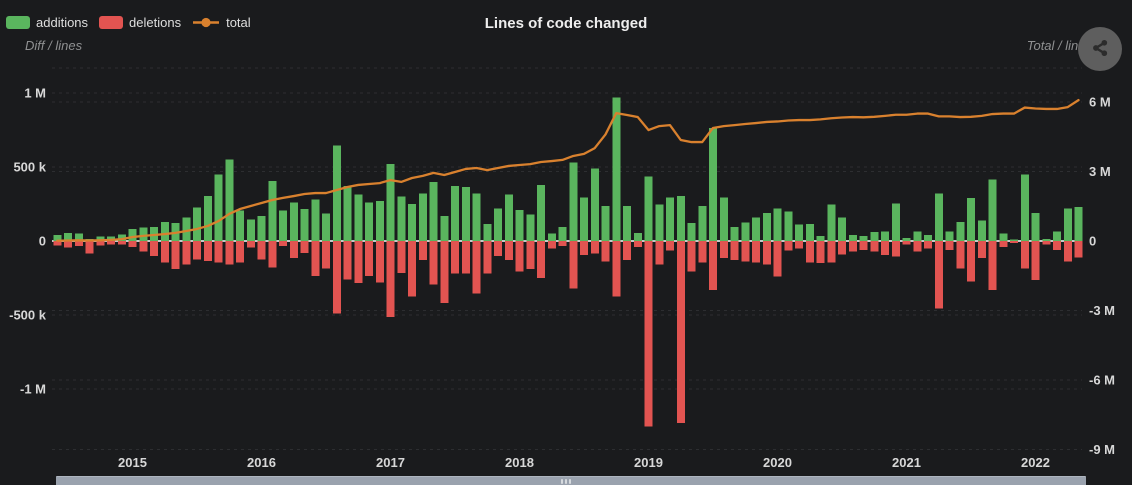  I want to click on legend-item-total: total, so click(221, 22).